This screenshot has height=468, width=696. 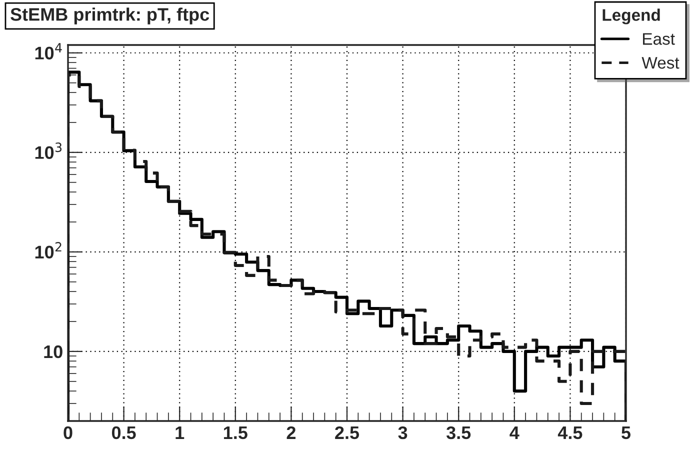 What do you see at coordinates (347, 433) in the screenshot?
I see `x-tick-label: 2.5` at bounding box center [347, 433].